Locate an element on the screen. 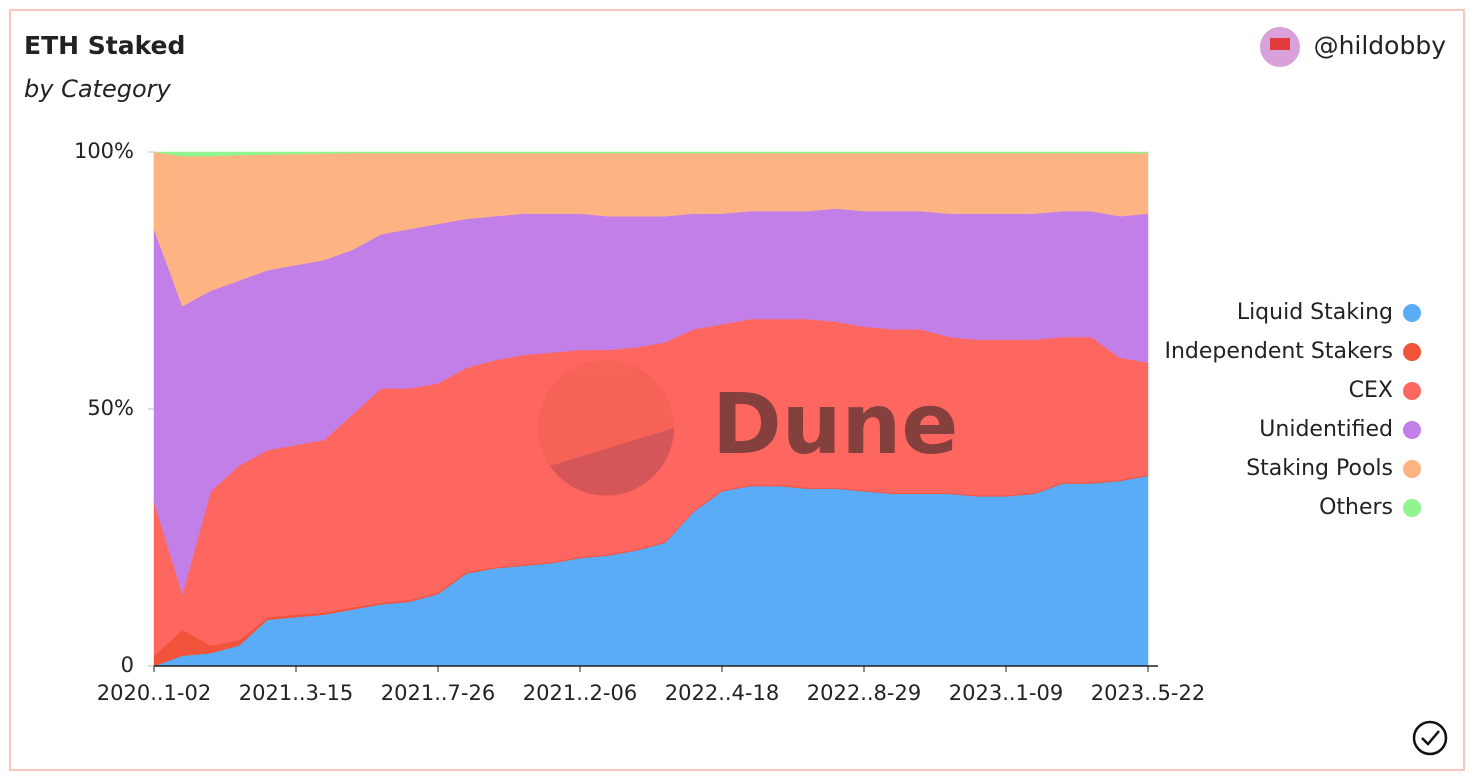 The width and height of the screenshot is (1474, 782). check-icon is located at coordinates (1430, 738).